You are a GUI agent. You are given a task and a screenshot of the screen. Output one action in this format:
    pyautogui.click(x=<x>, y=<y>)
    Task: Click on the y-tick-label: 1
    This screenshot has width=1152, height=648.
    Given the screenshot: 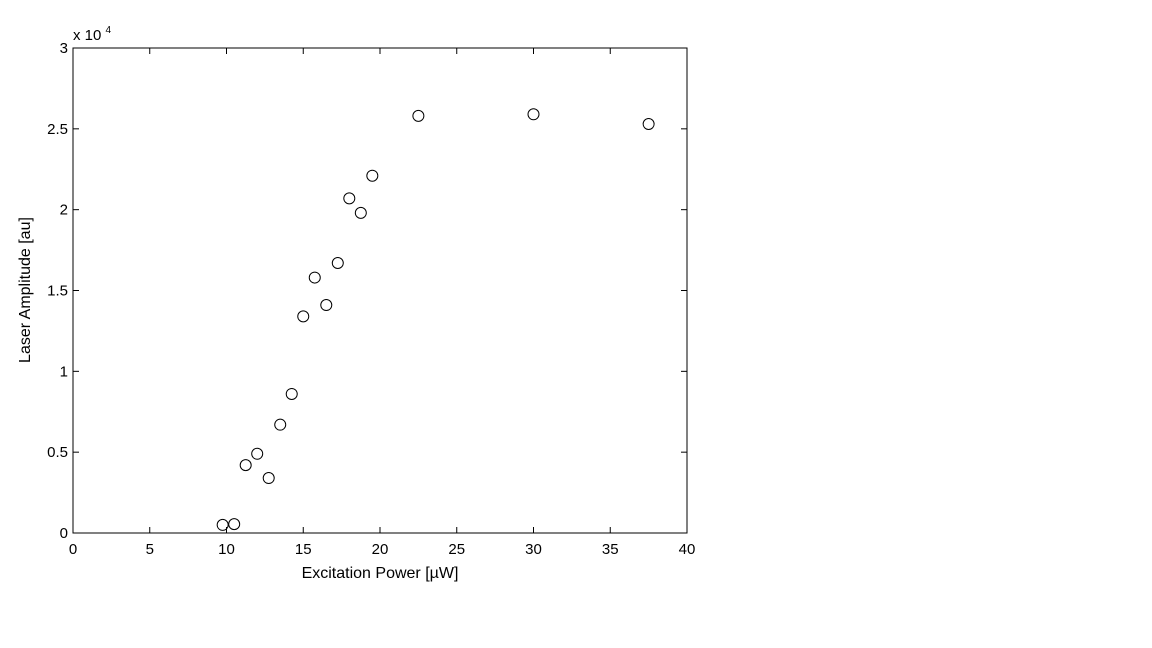 What is the action you would take?
    pyautogui.click(x=64, y=371)
    